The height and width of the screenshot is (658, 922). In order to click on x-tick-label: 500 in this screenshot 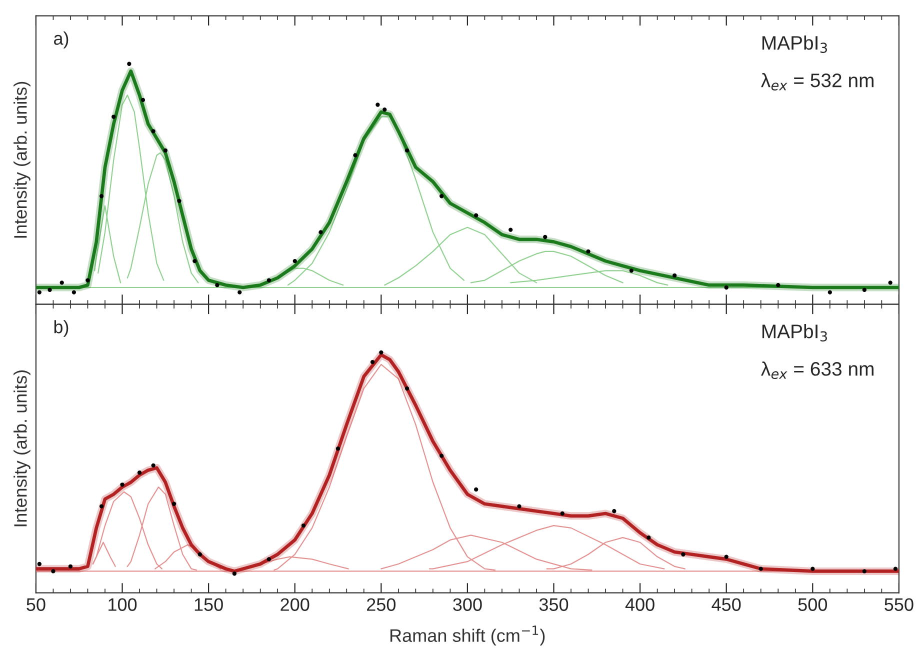, I will do `click(813, 604)`.